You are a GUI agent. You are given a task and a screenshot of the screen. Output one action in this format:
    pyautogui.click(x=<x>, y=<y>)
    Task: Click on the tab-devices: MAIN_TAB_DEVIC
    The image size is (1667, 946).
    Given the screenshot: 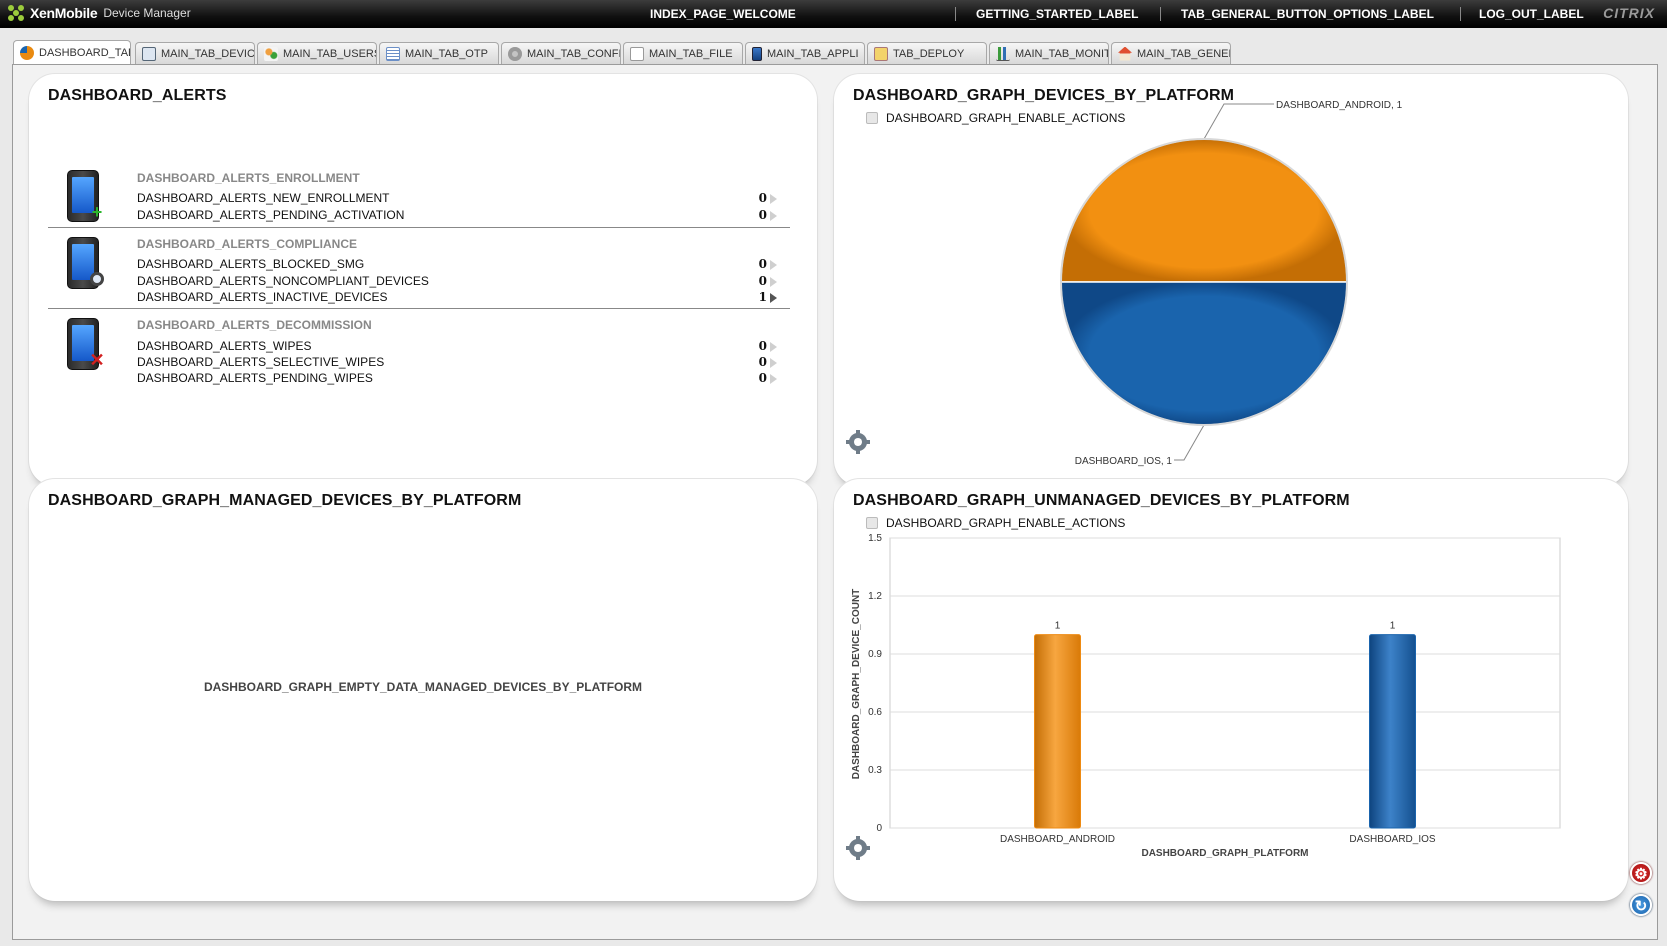 What is the action you would take?
    pyautogui.click(x=195, y=53)
    